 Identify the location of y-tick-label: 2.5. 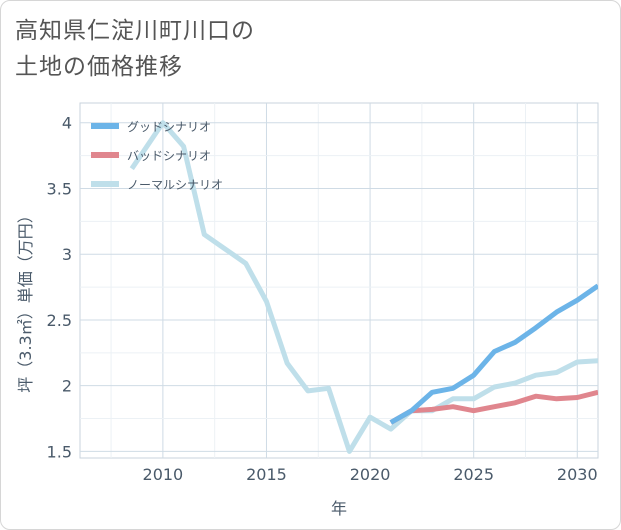
(59, 320).